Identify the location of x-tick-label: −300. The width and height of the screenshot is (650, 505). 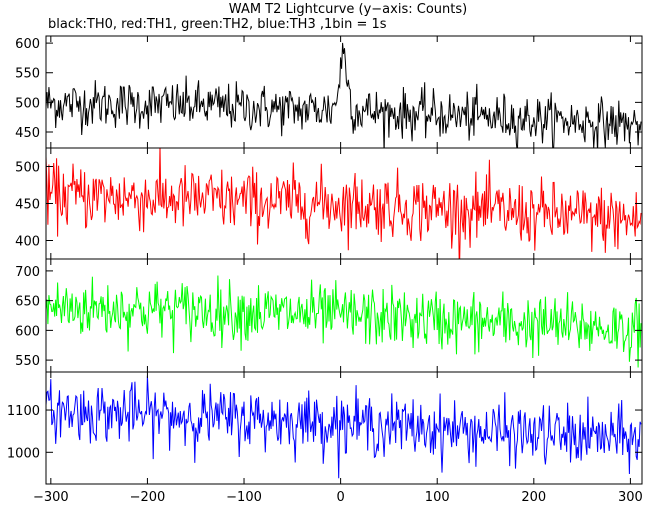
(51, 497).